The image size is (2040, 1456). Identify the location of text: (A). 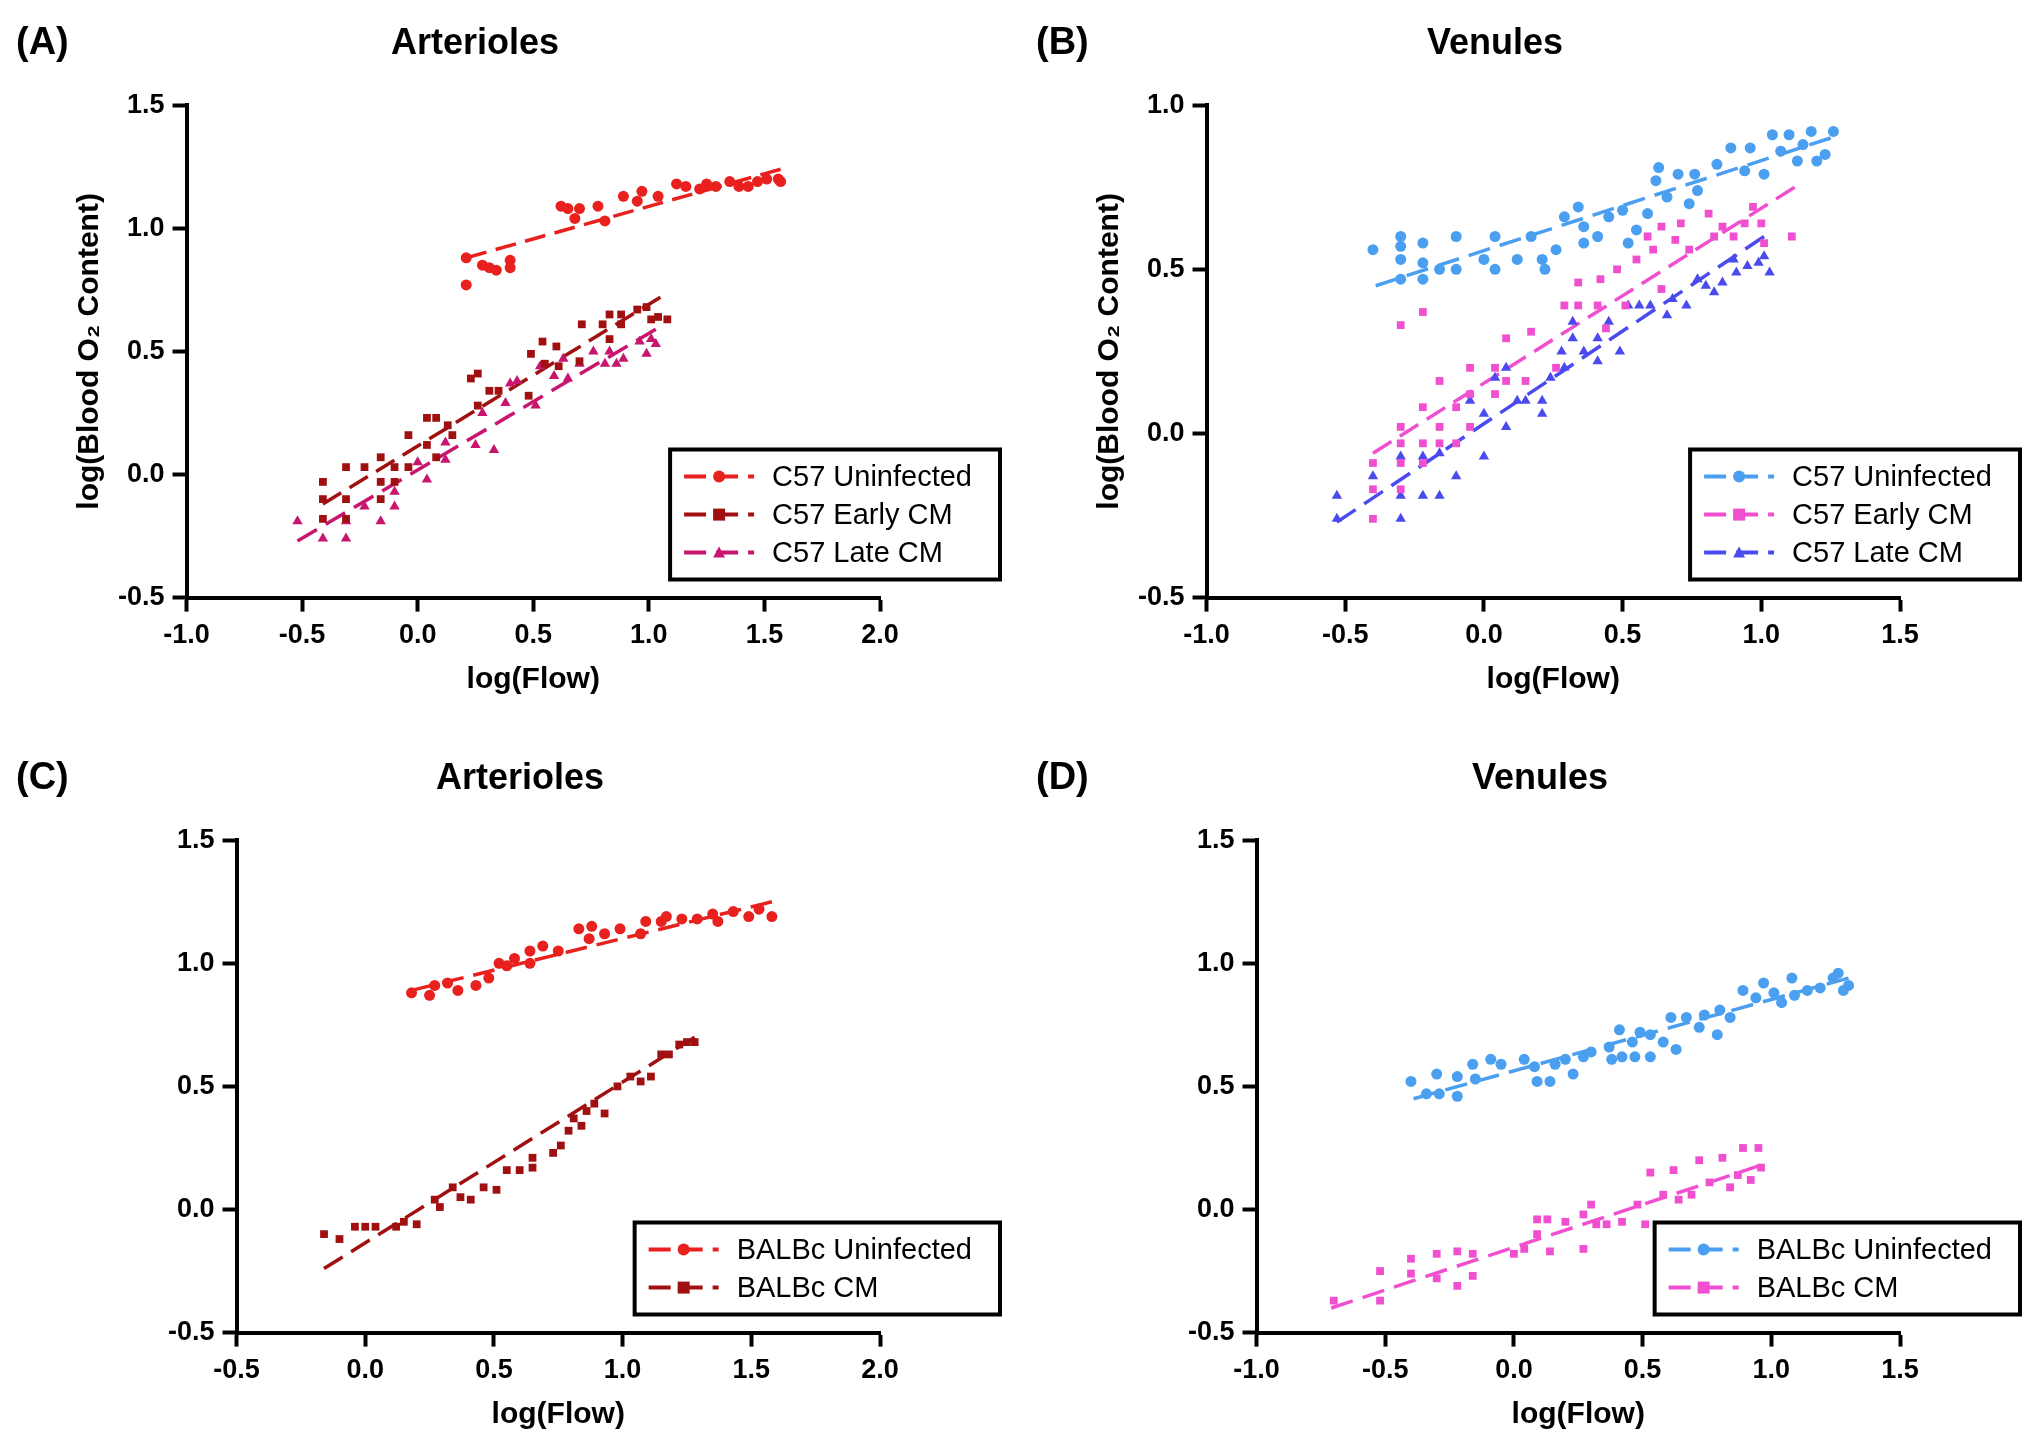
(42, 41).